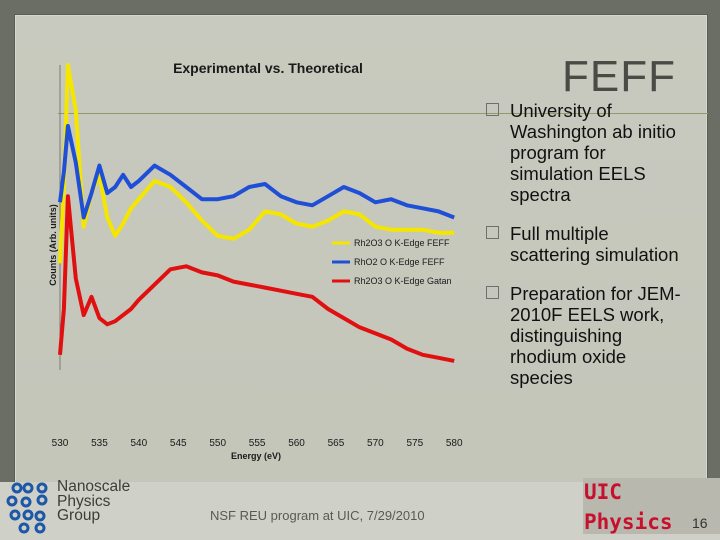 The width and height of the screenshot is (720, 540). I want to click on page-number: 16, so click(700, 523).